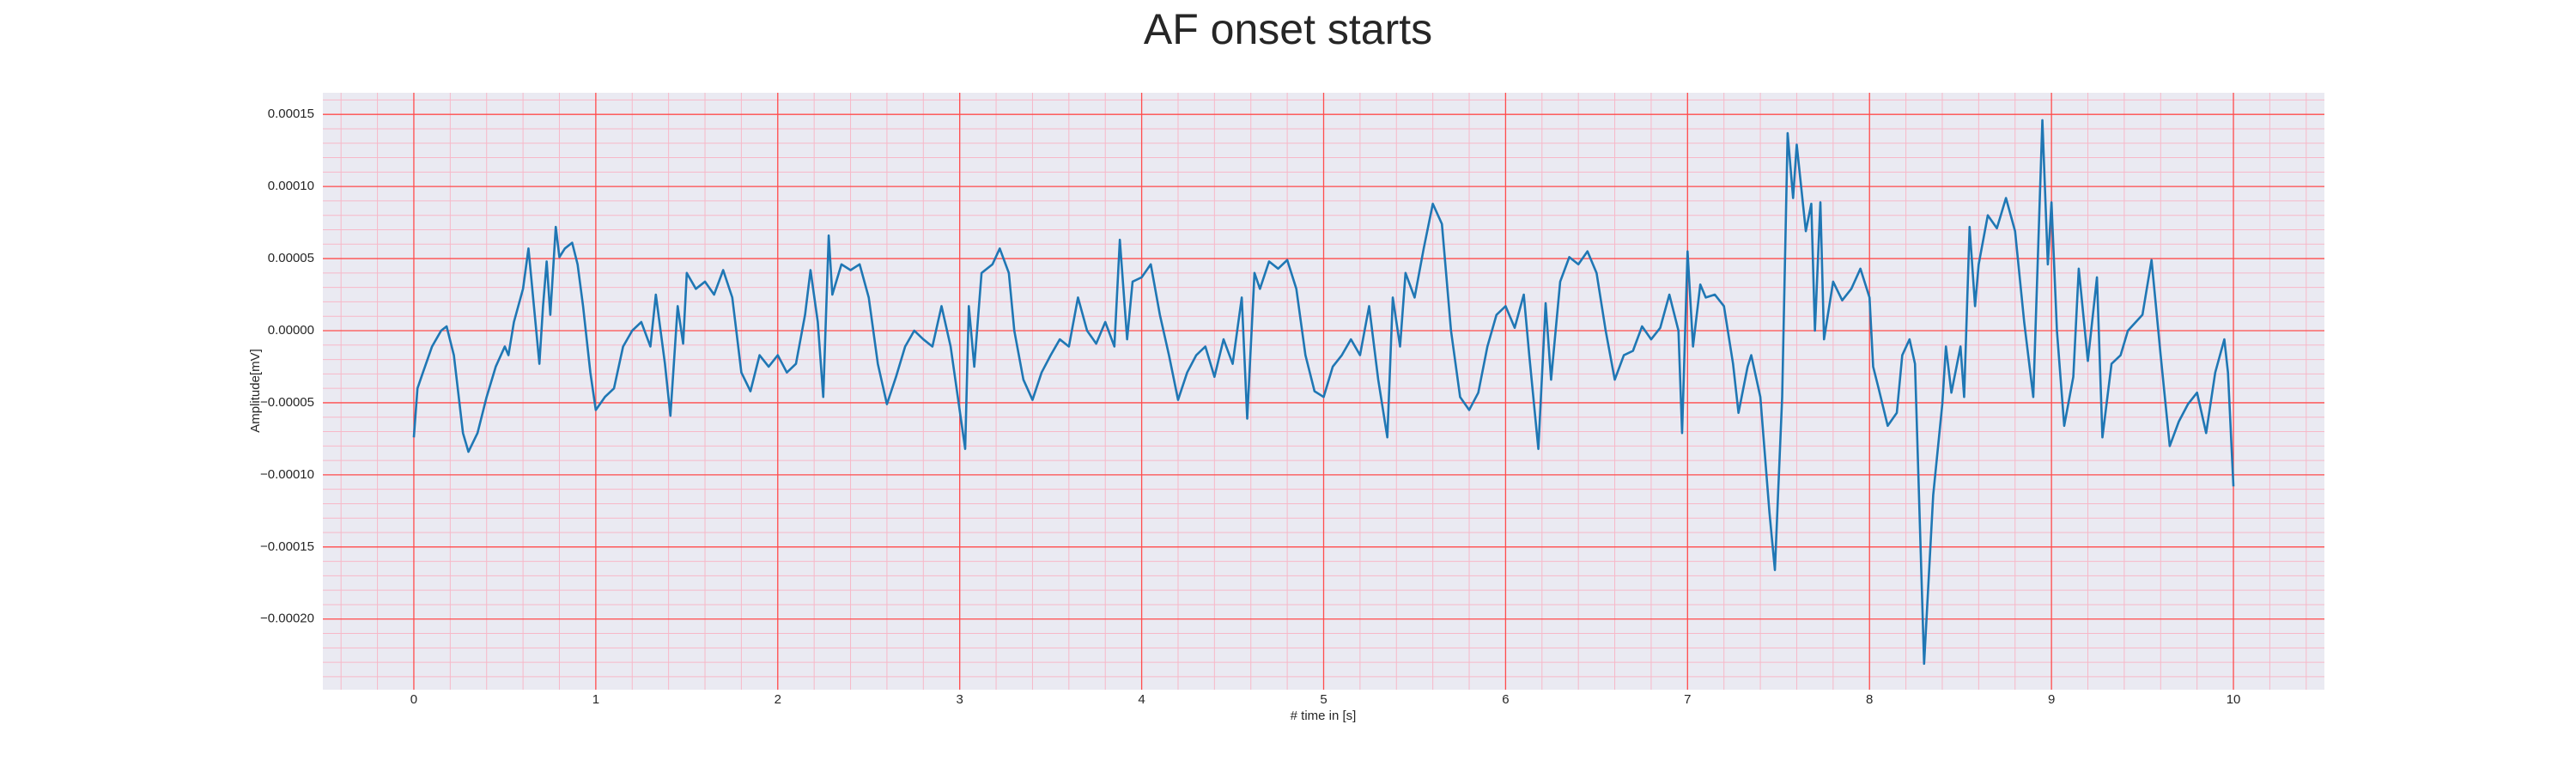 This screenshot has width=2576, height=773. I want to click on x-tick-label: 8, so click(1870, 699).